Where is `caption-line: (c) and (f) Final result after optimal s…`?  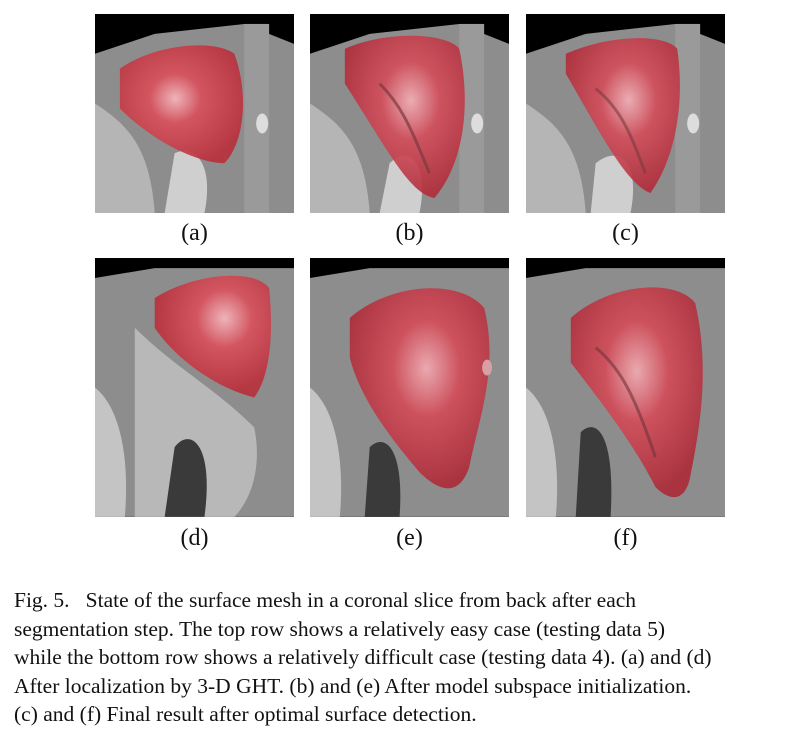
caption-line: (c) and (f) Final result after optimal s… is located at coordinates (245, 714).